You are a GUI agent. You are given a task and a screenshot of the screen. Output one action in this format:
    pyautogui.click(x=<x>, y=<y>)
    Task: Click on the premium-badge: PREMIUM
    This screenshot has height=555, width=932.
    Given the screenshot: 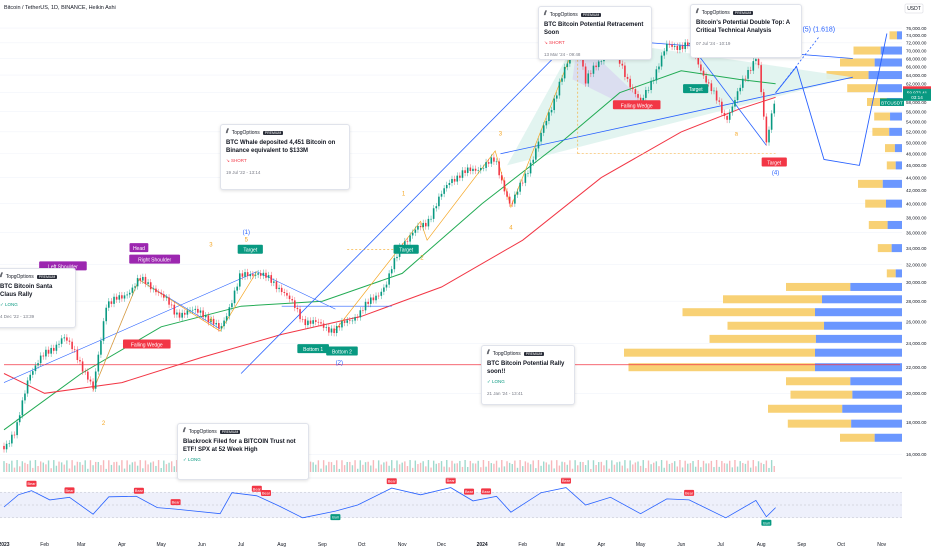 What is the action you would take?
    pyautogui.click(x=591, y=14)
    